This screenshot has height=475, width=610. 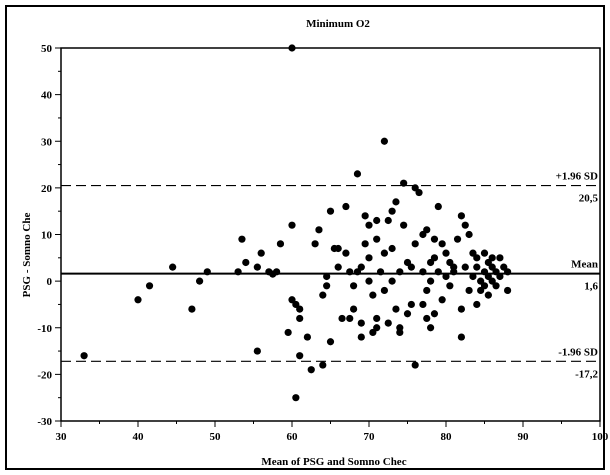 What do you see at coordinates (44, 422) in the screenshot?
I see `y-tick-label: -30` at bounding box center [44, 422].